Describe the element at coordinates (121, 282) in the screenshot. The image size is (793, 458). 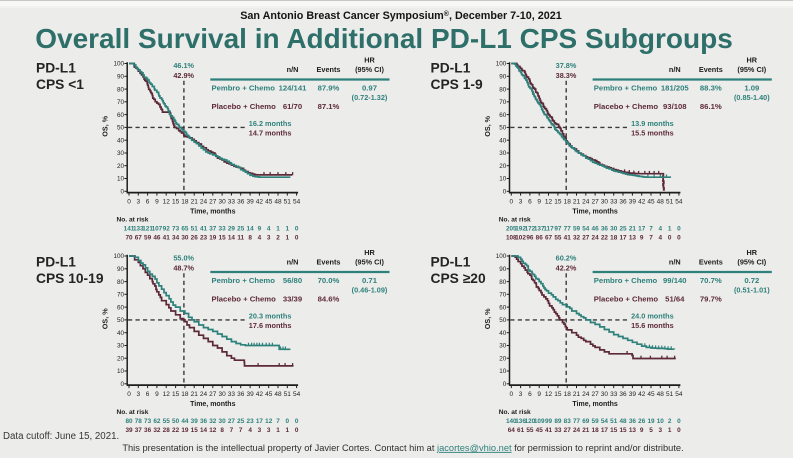
I see `svg-text: 80` at that location.